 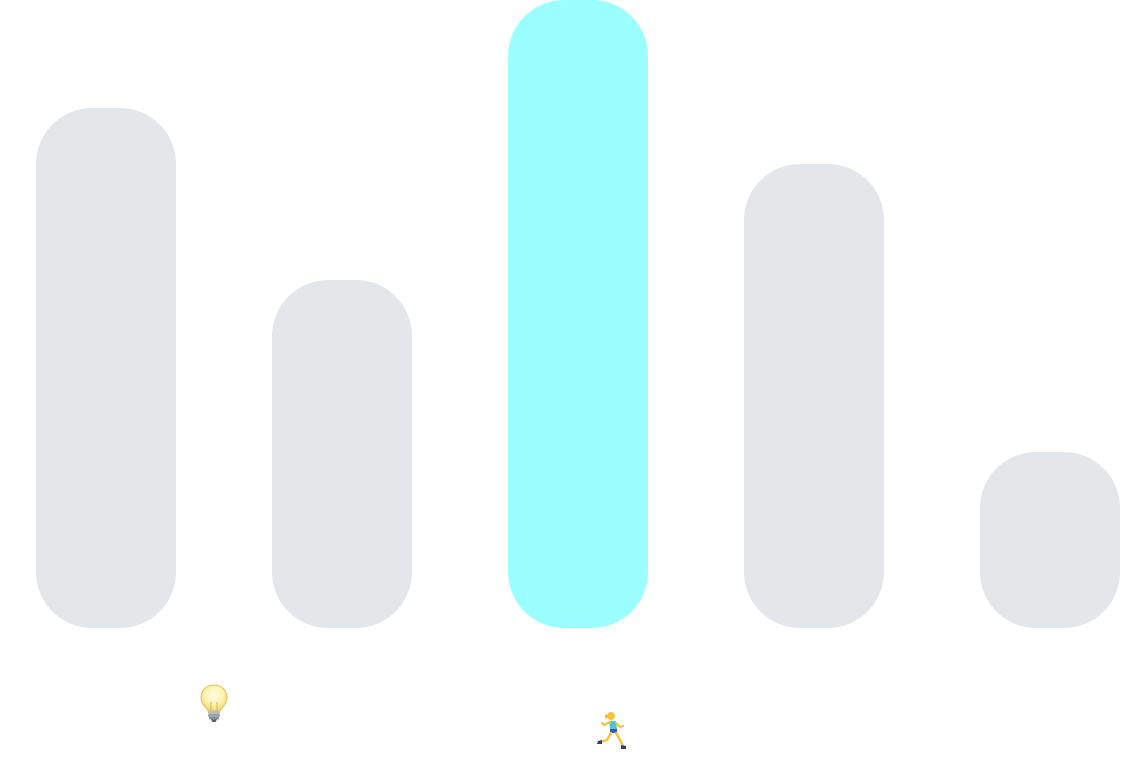 I want to click on running-woman-icon, so click(x=611, y=730).